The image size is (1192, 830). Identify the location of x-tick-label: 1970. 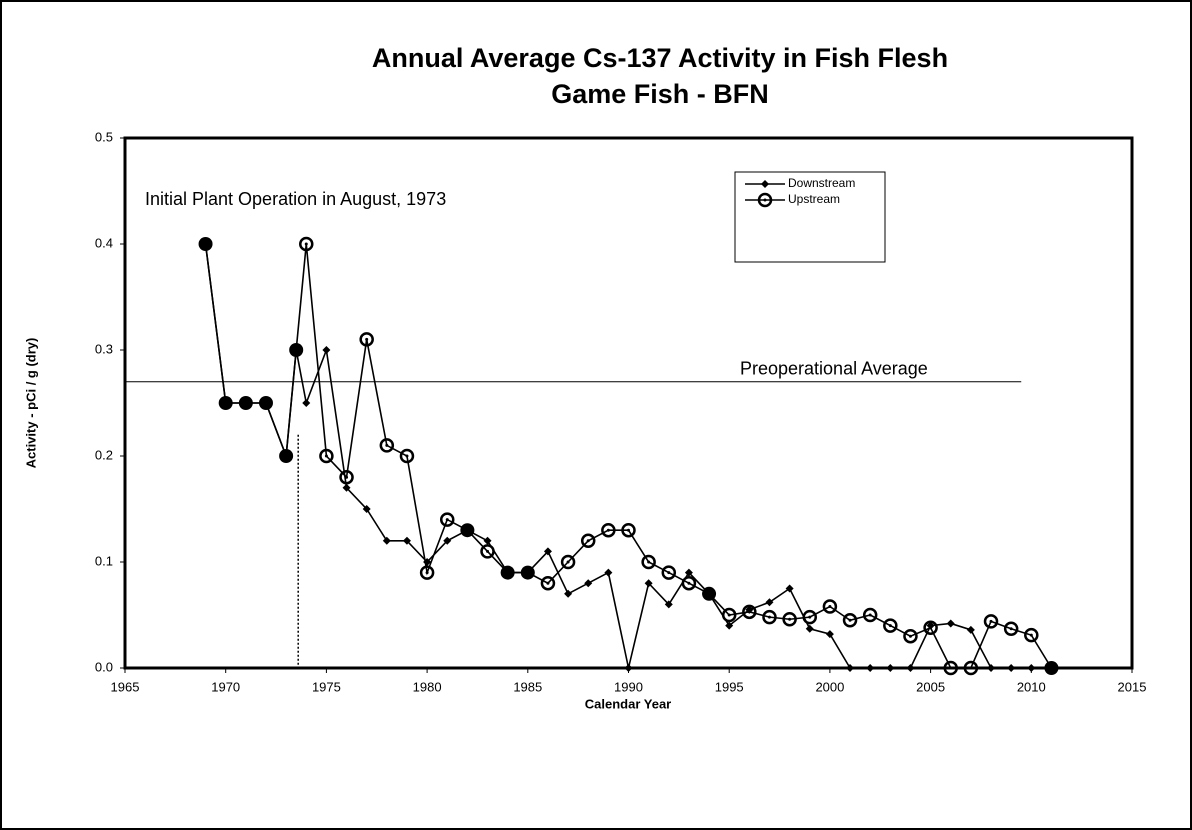
(225, 686).